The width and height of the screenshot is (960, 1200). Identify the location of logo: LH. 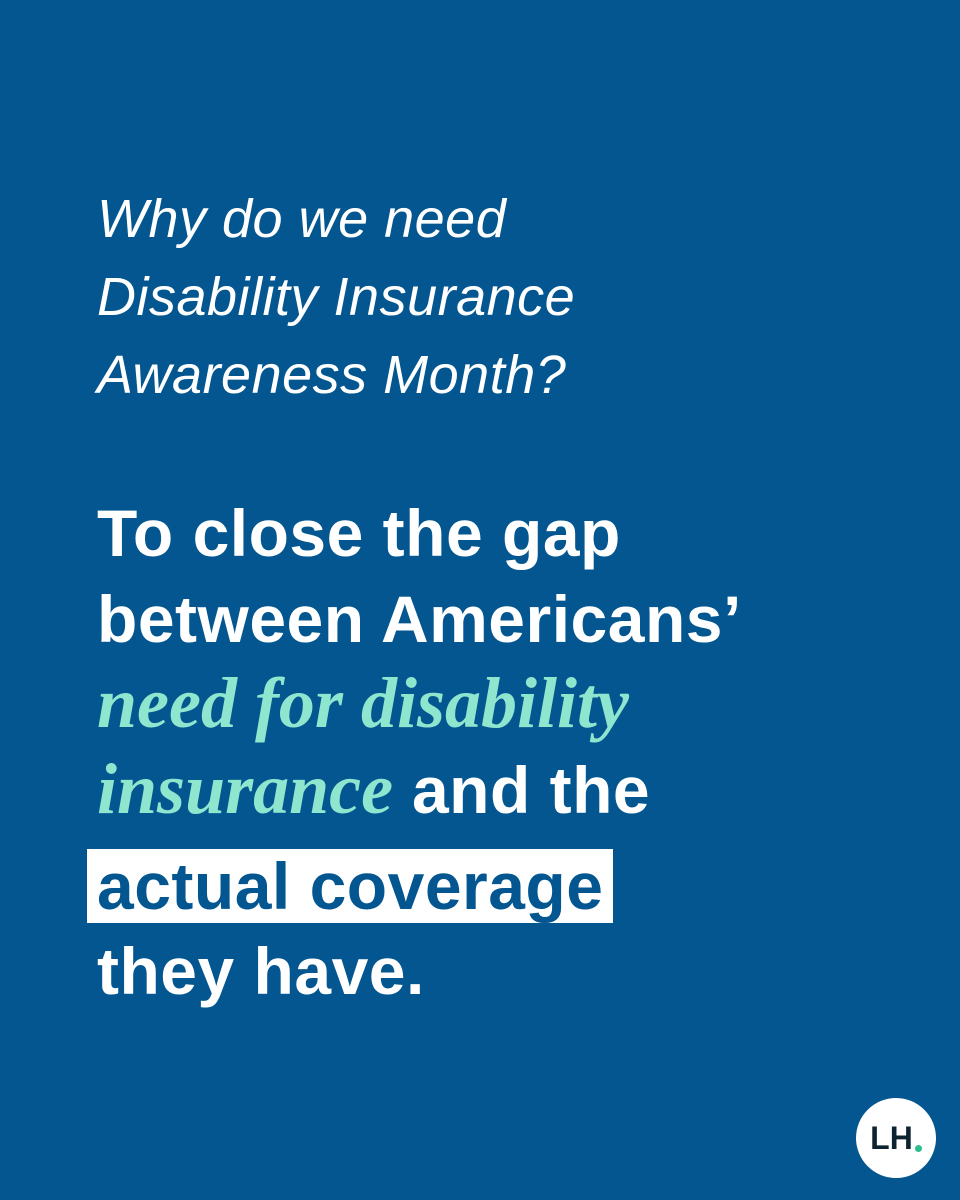
(896, 1138).